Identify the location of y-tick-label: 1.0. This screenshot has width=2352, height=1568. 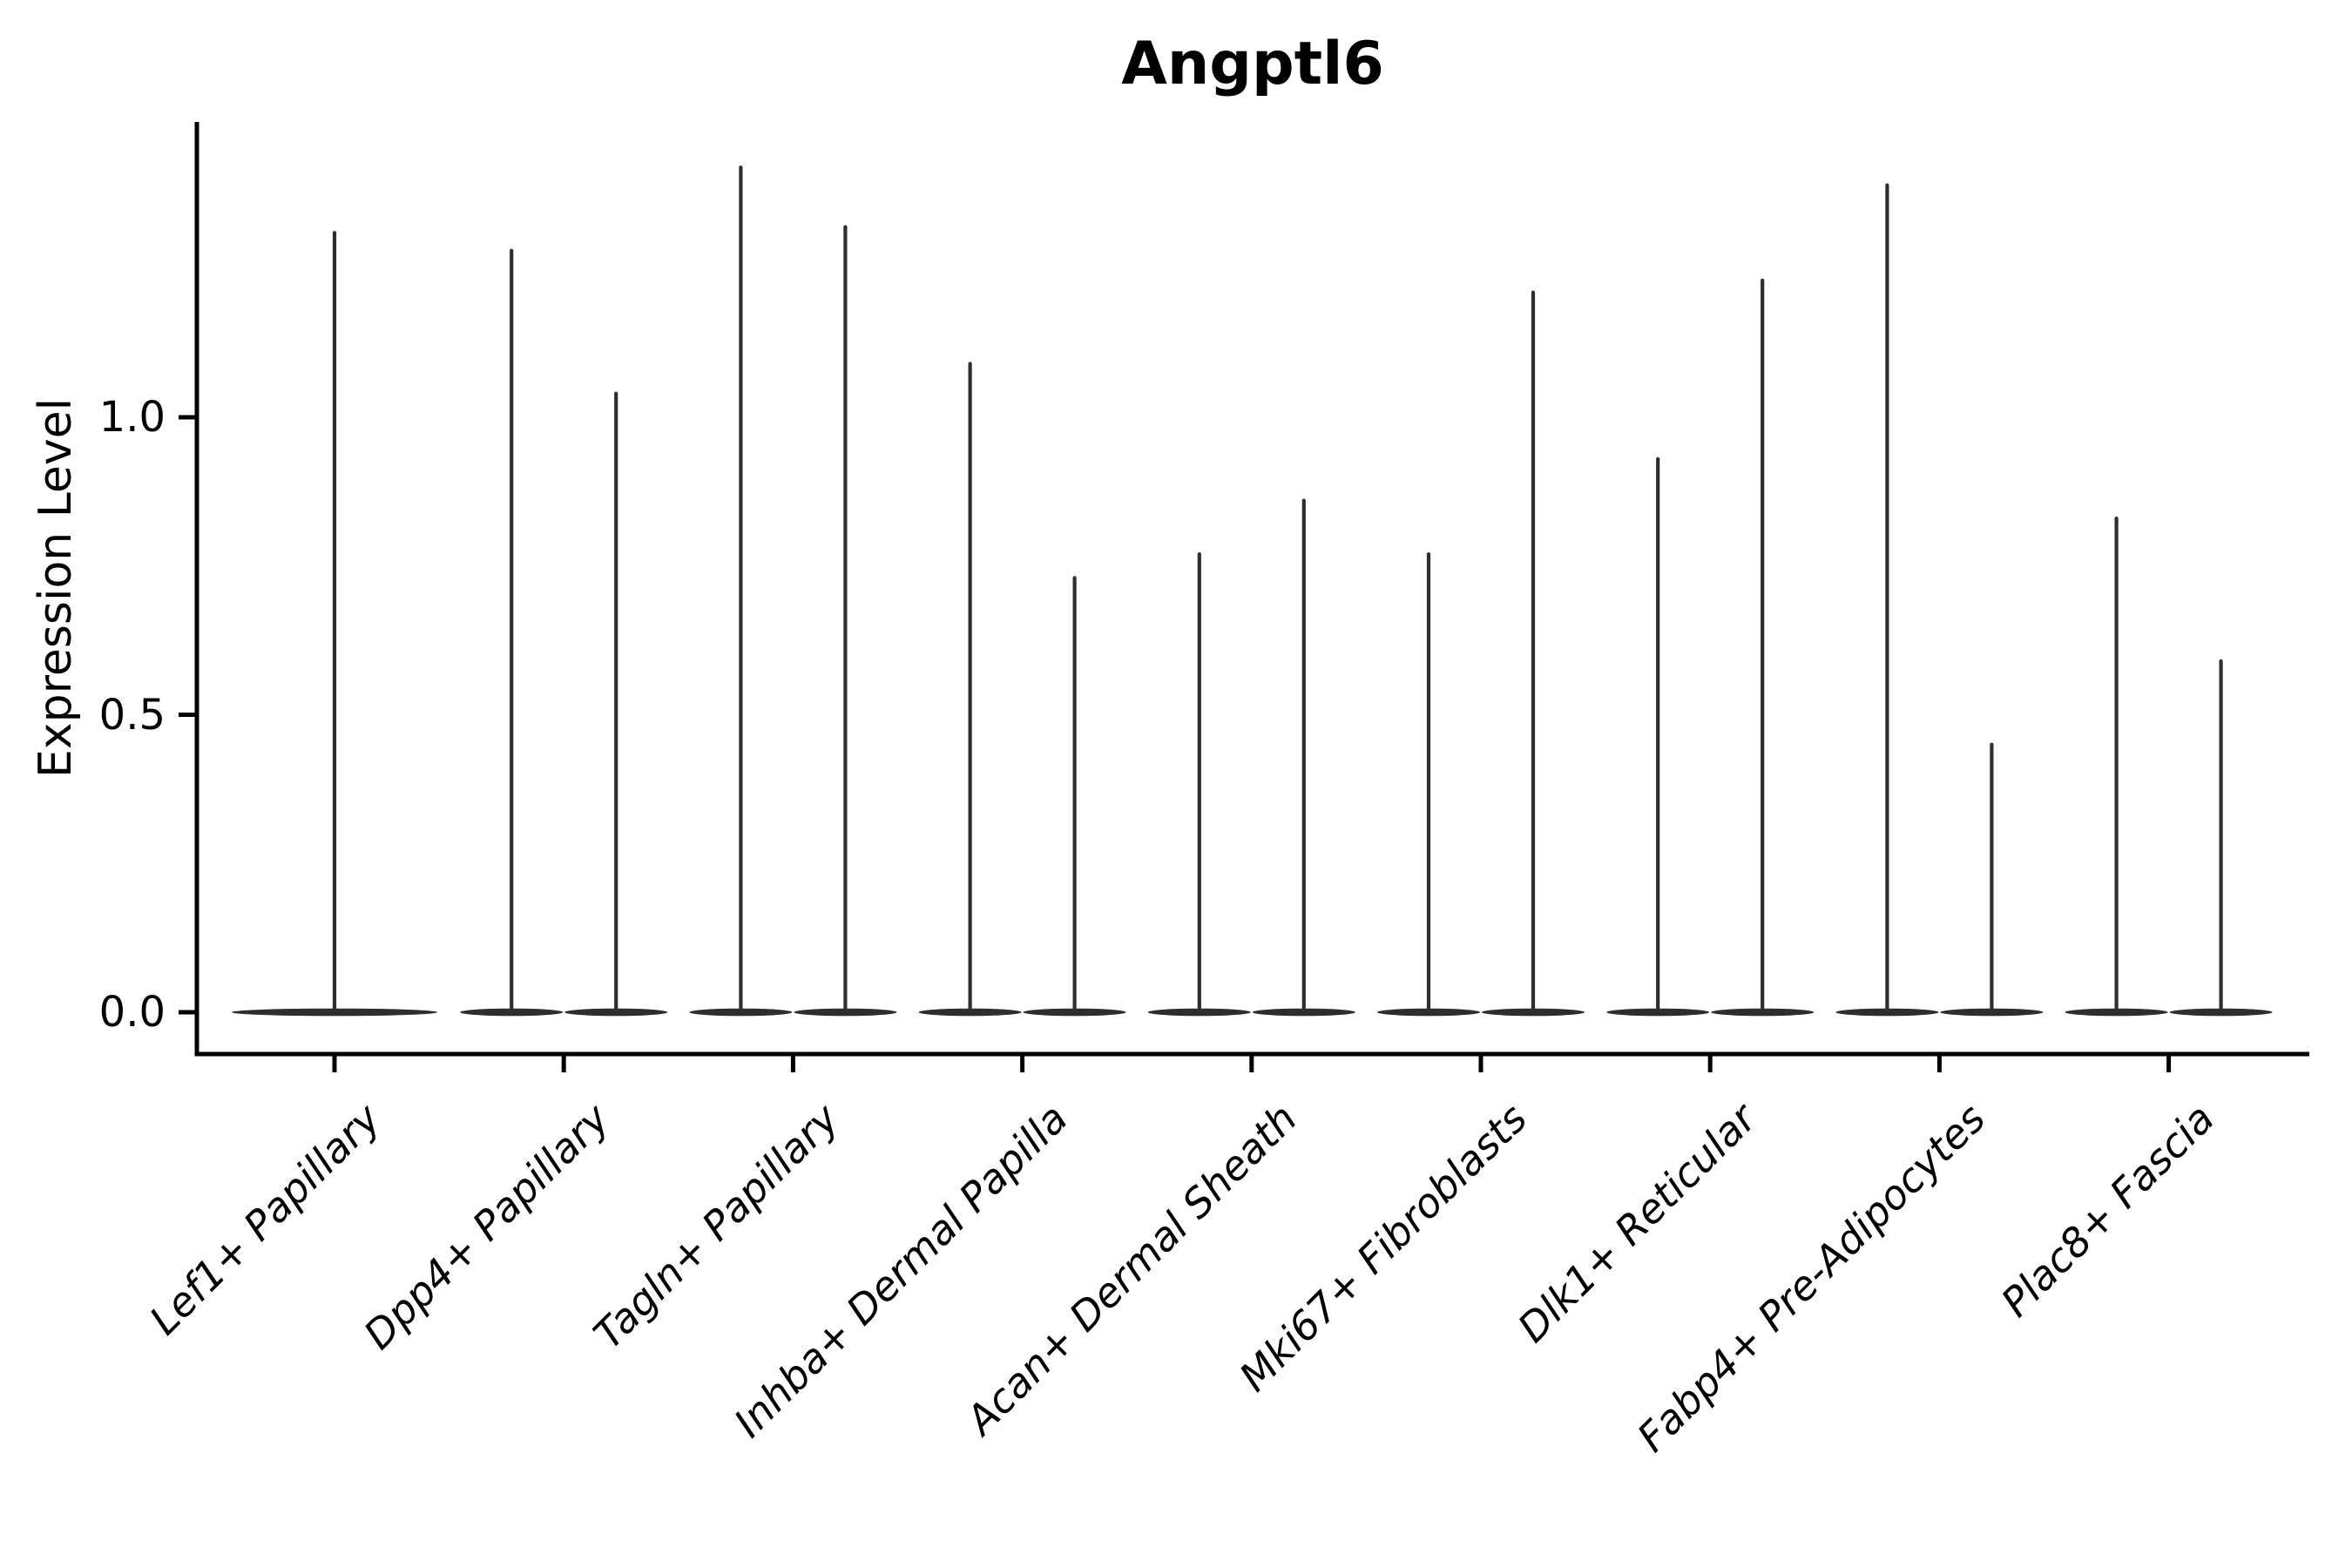
(132, 417).